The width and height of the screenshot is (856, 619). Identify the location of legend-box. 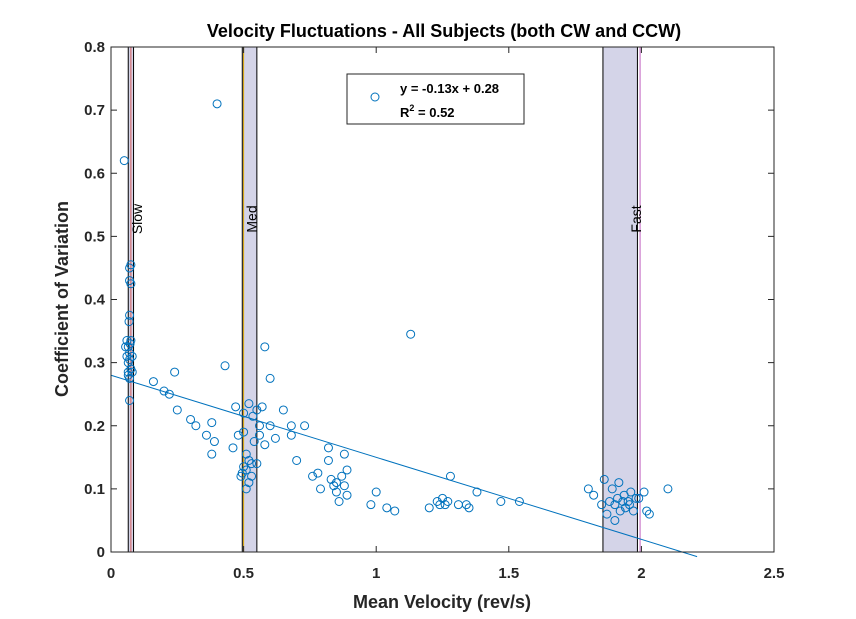
(435, 99).